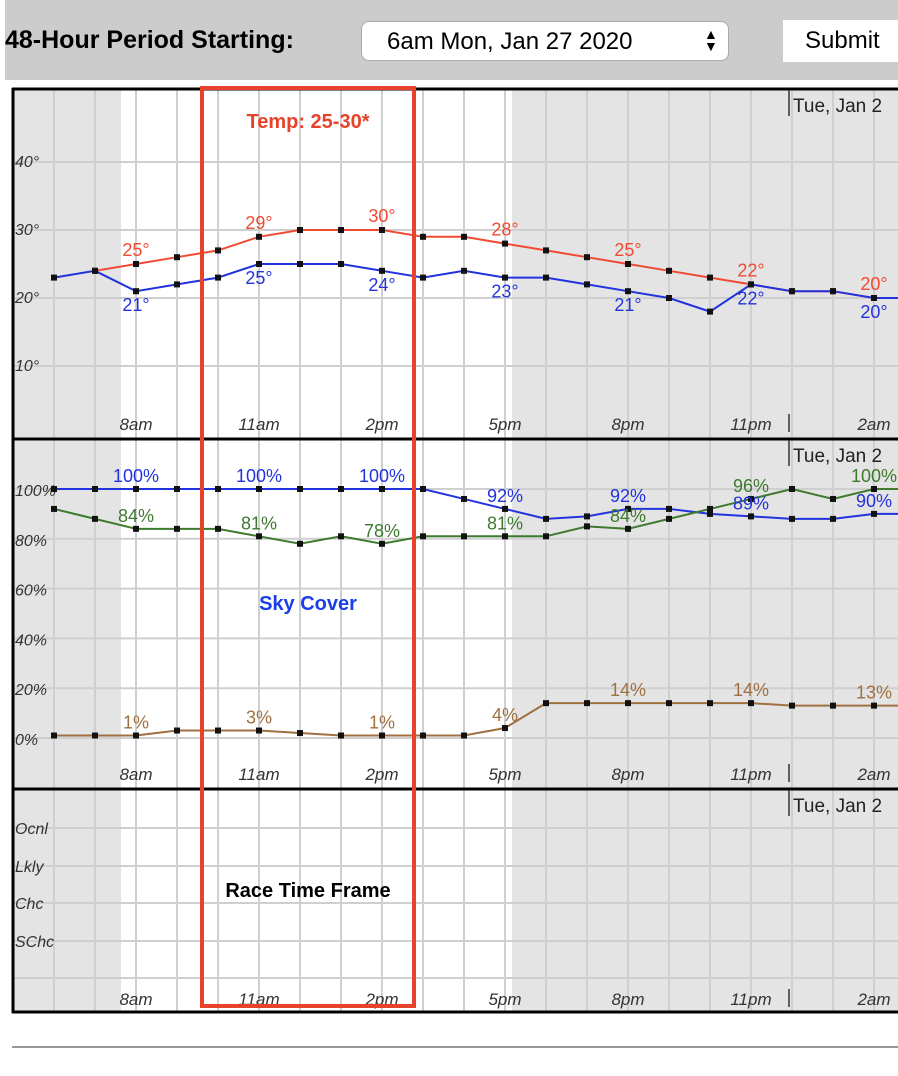  Describe the element at coordinates (258, 278) in the screenshot. I see `dewpoint-label: 25°` at that location.